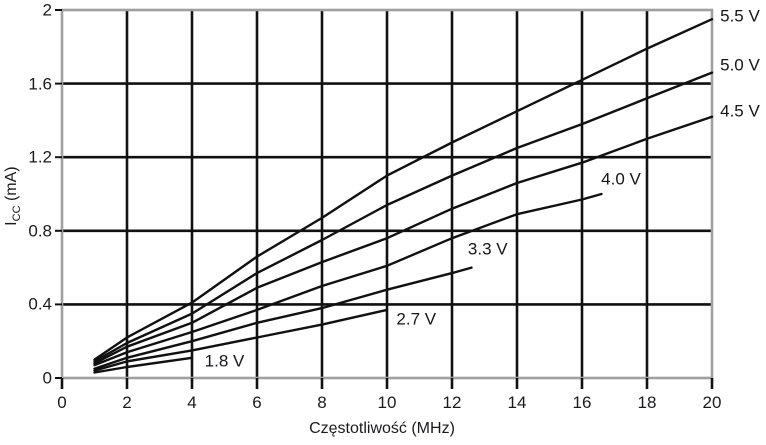 Image resolution: width=766 pixels, height=445 pixels. What do you see at coordinates (382, 428) in the screenshot?
I see `x-axis-title: Częstotliwość (MHz)` at bounding box center [382, 428].